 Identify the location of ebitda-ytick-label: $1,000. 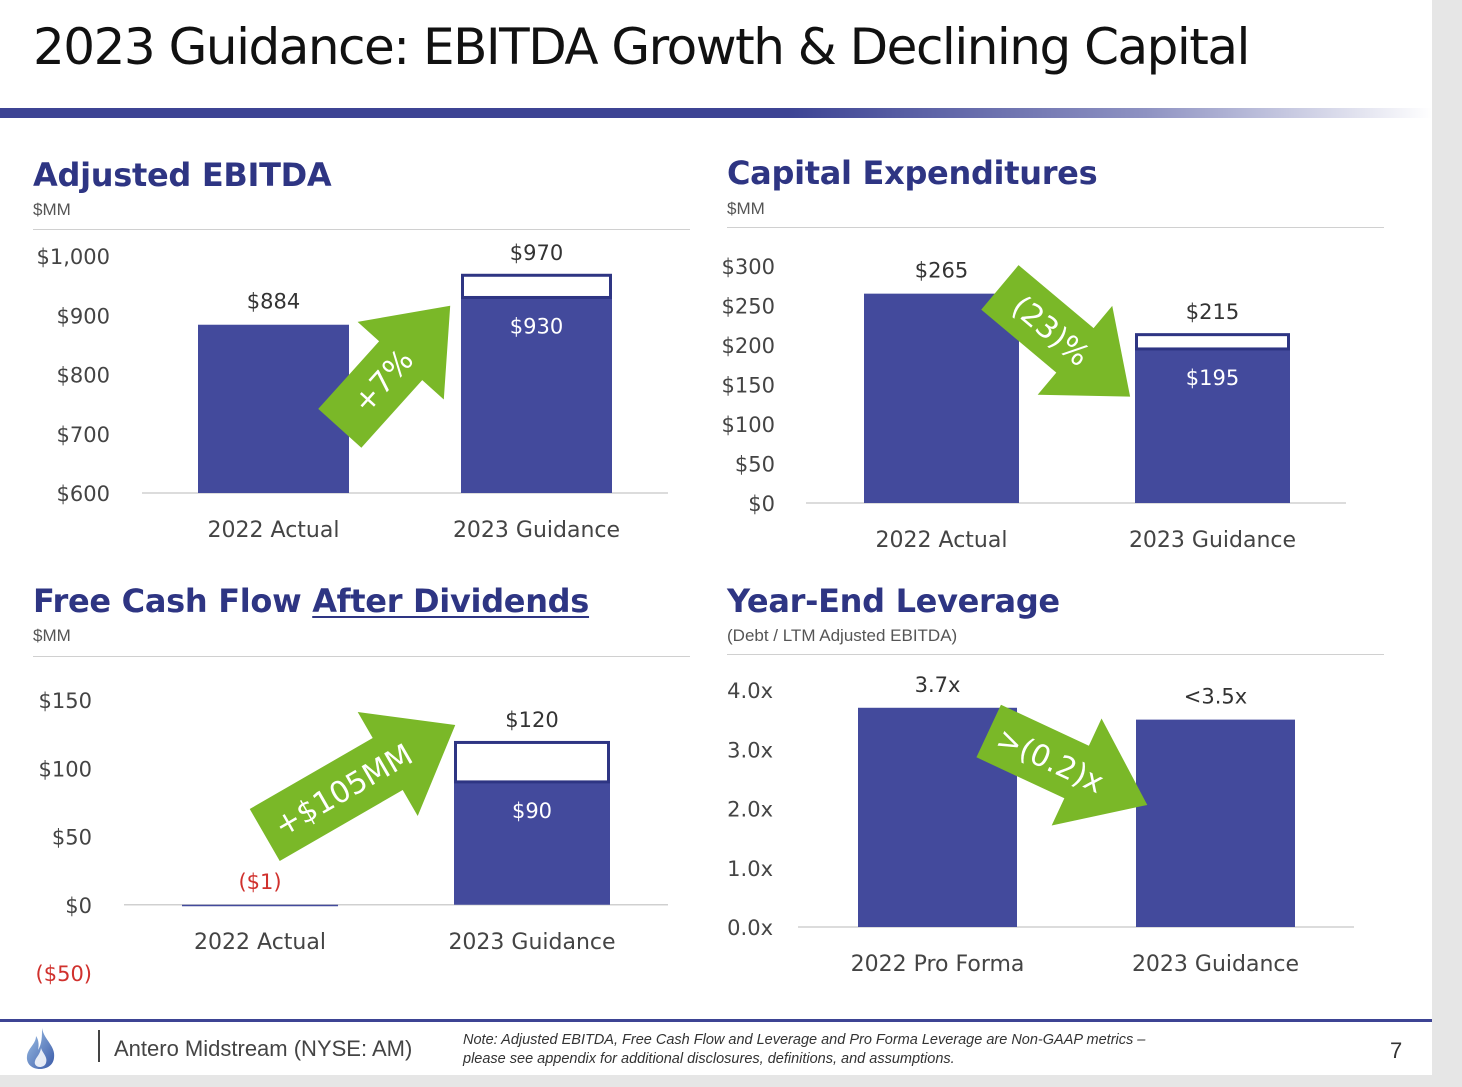
(73, 257).